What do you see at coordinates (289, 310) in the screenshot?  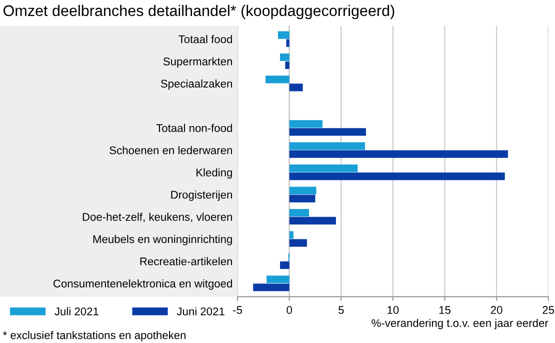 I see `x-tick-label: 0` at bounding box center [289, 310].